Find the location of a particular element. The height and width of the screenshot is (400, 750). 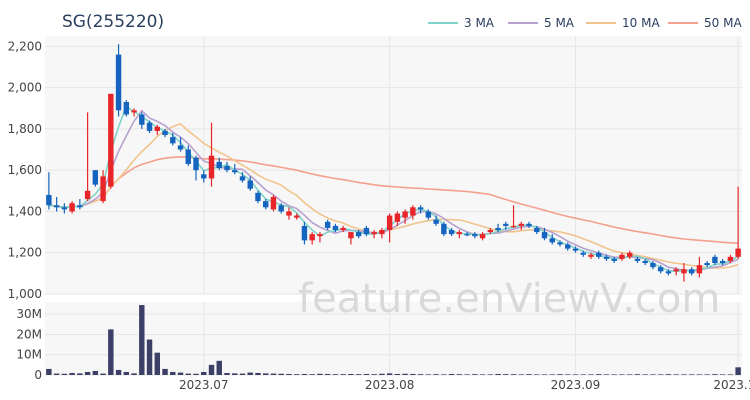

legend: 3 MA 5 MA 10 MA 50 MA is located at coordinates (585, 23).